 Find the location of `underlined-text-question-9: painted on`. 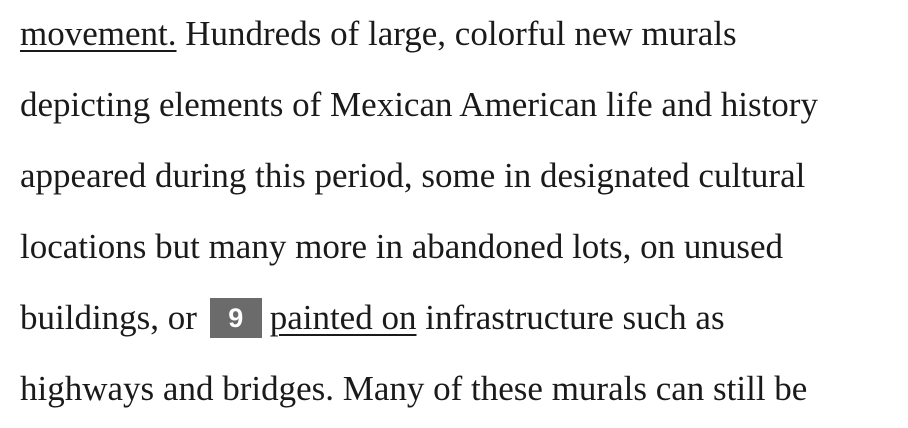

underlined-text-question-9: painted on is located at coordinates (343, 317).